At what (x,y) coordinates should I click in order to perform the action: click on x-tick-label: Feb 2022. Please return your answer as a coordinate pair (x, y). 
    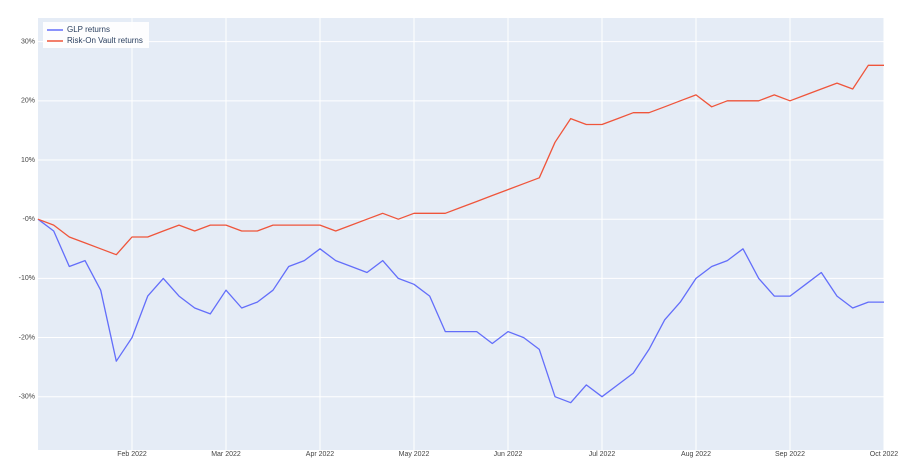
    Looking at the image, I should click on (132, 454).